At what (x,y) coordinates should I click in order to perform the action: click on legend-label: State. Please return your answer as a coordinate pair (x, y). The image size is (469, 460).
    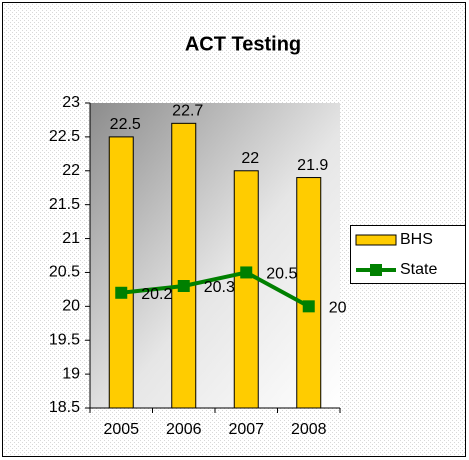
    Looking at the image, I should click on (418, 269).